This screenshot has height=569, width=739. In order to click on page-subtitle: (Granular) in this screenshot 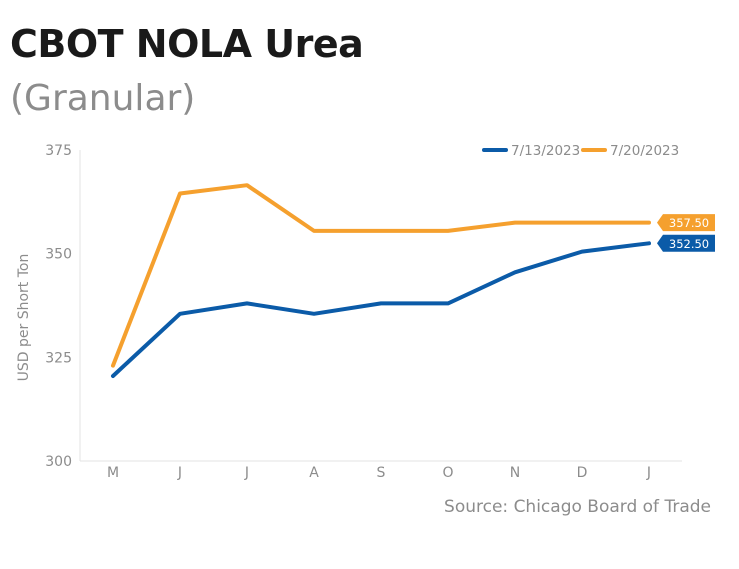, I will do `click(103, 98)`.